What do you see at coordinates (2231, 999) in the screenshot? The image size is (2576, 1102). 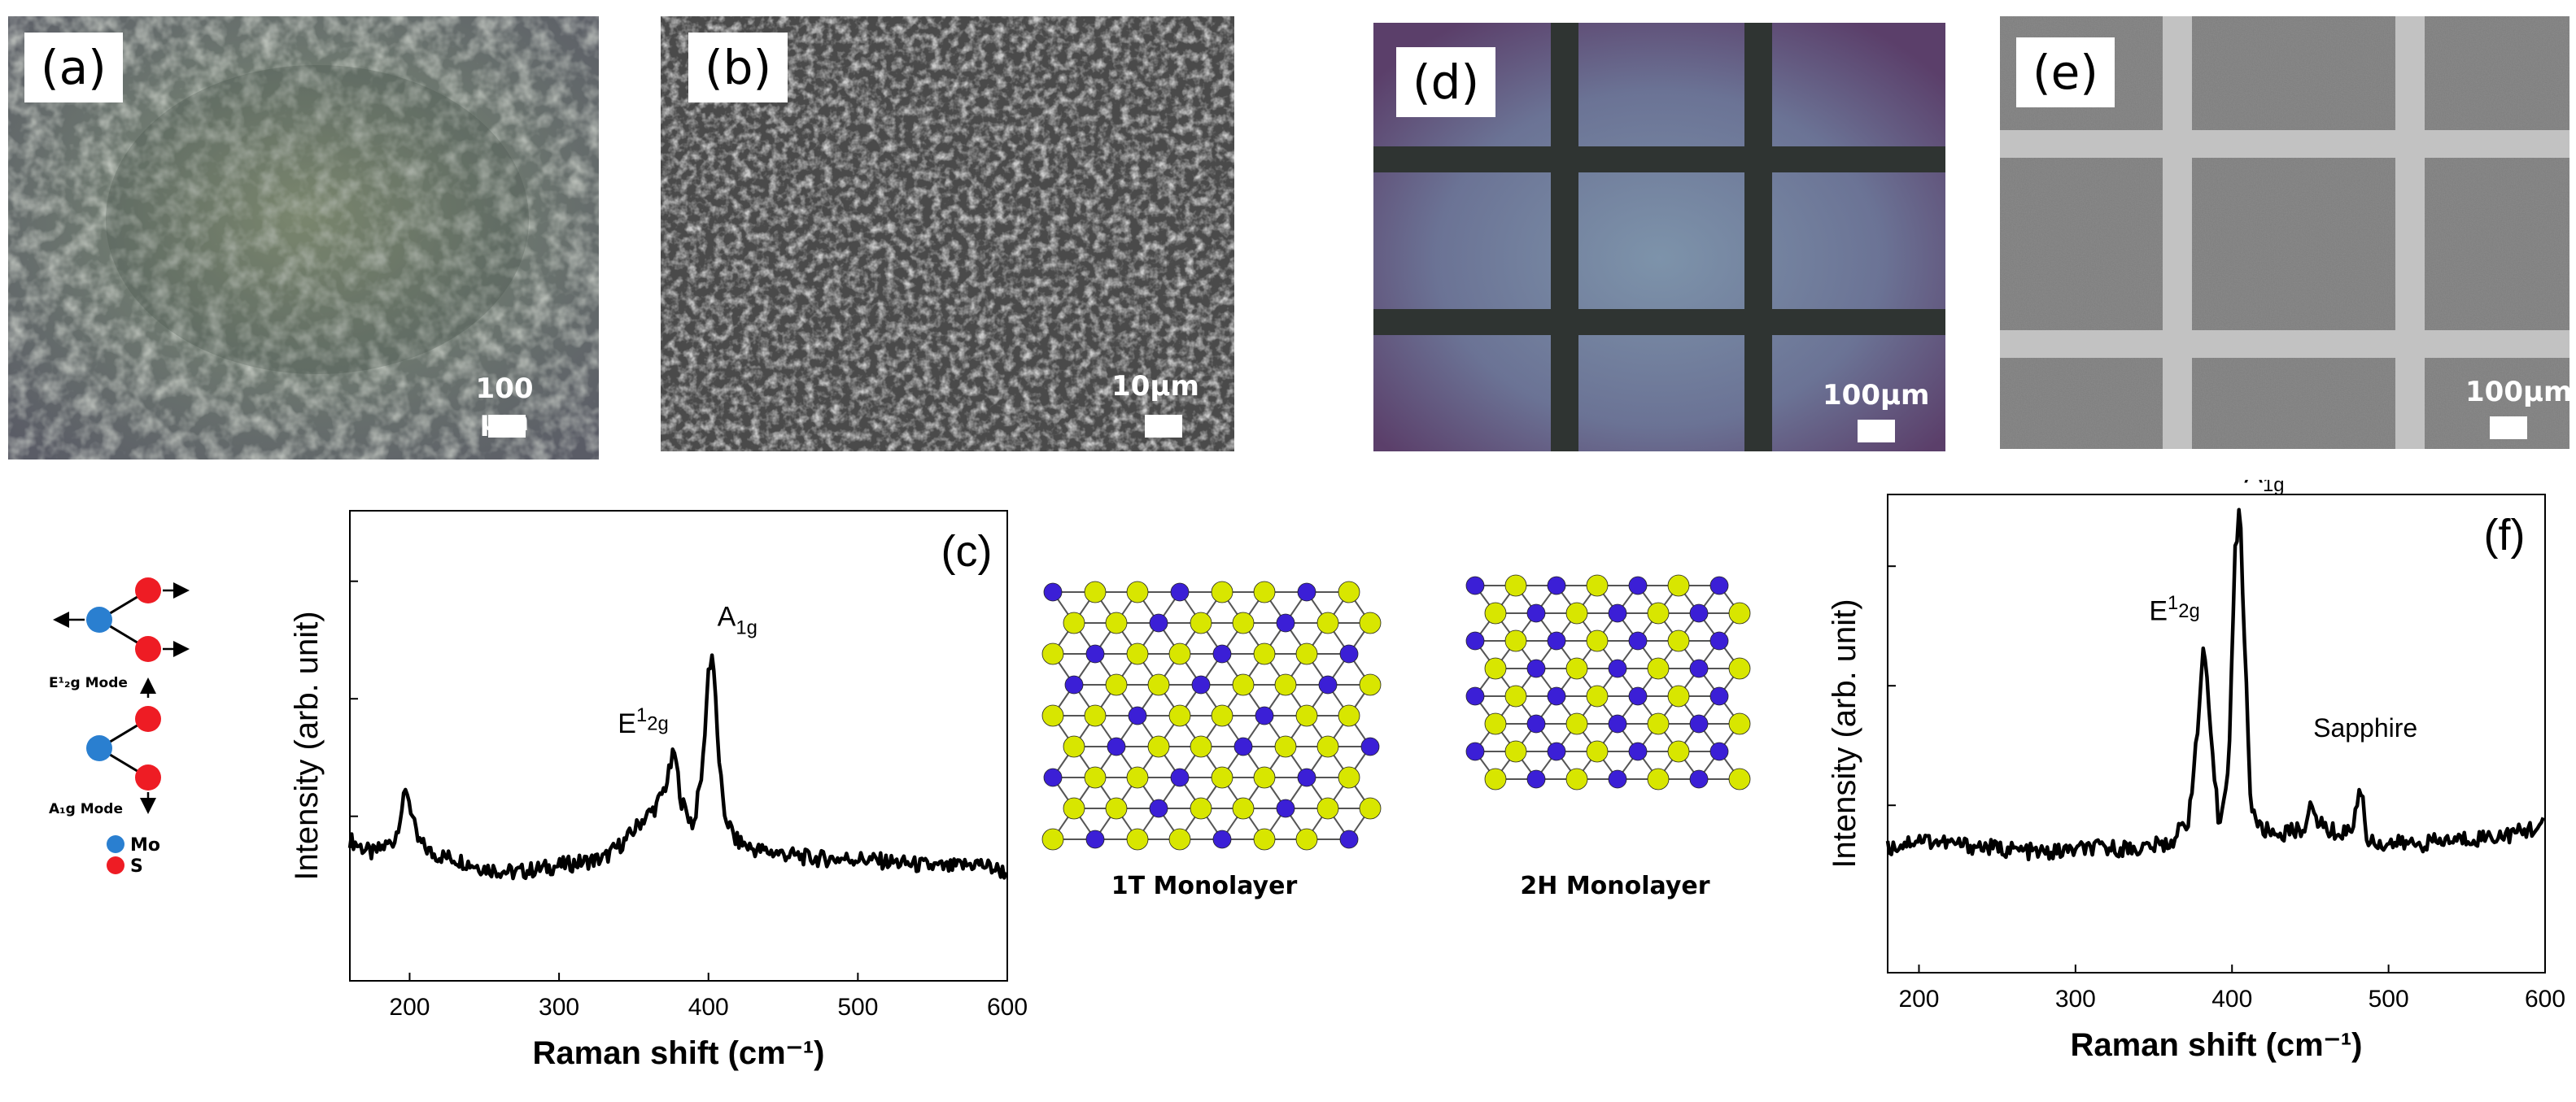 I see `x-tick-label: 400` at bounding box center [2231, 999].